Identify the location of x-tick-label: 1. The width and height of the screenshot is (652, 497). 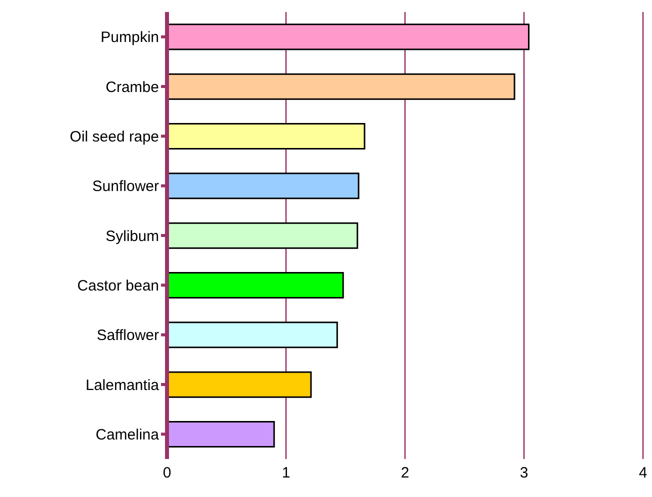
(286, 473).